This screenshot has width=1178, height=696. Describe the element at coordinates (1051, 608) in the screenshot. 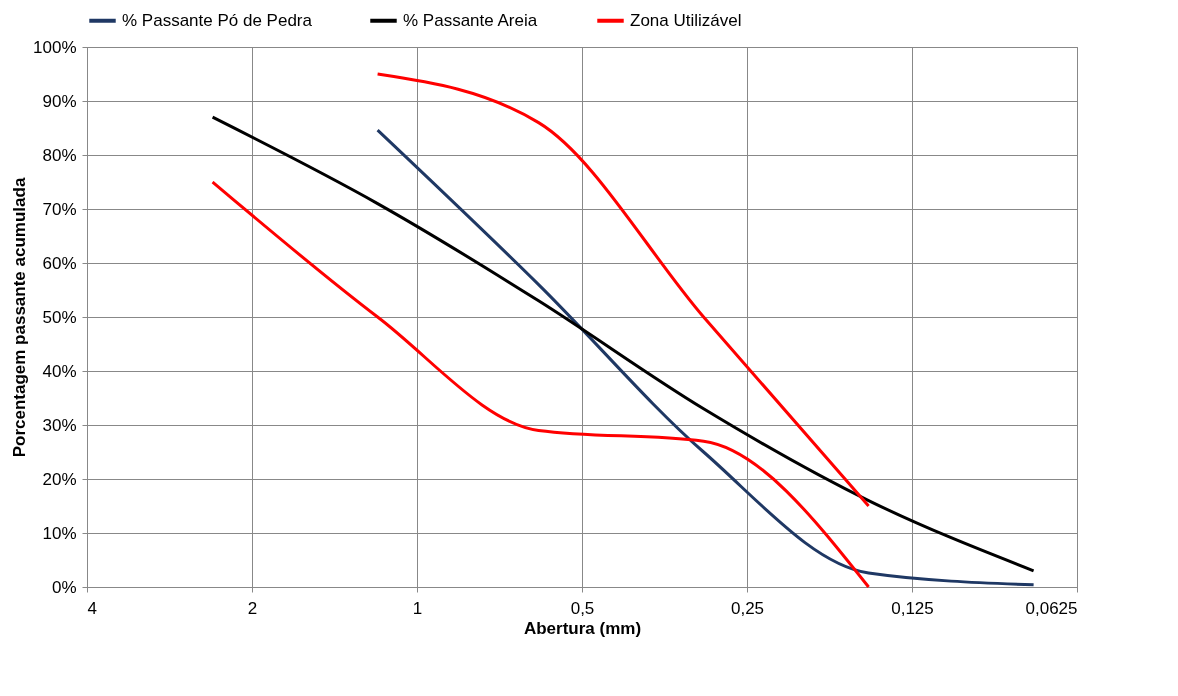

I see `x-tick-label: 0,0625` at that location.